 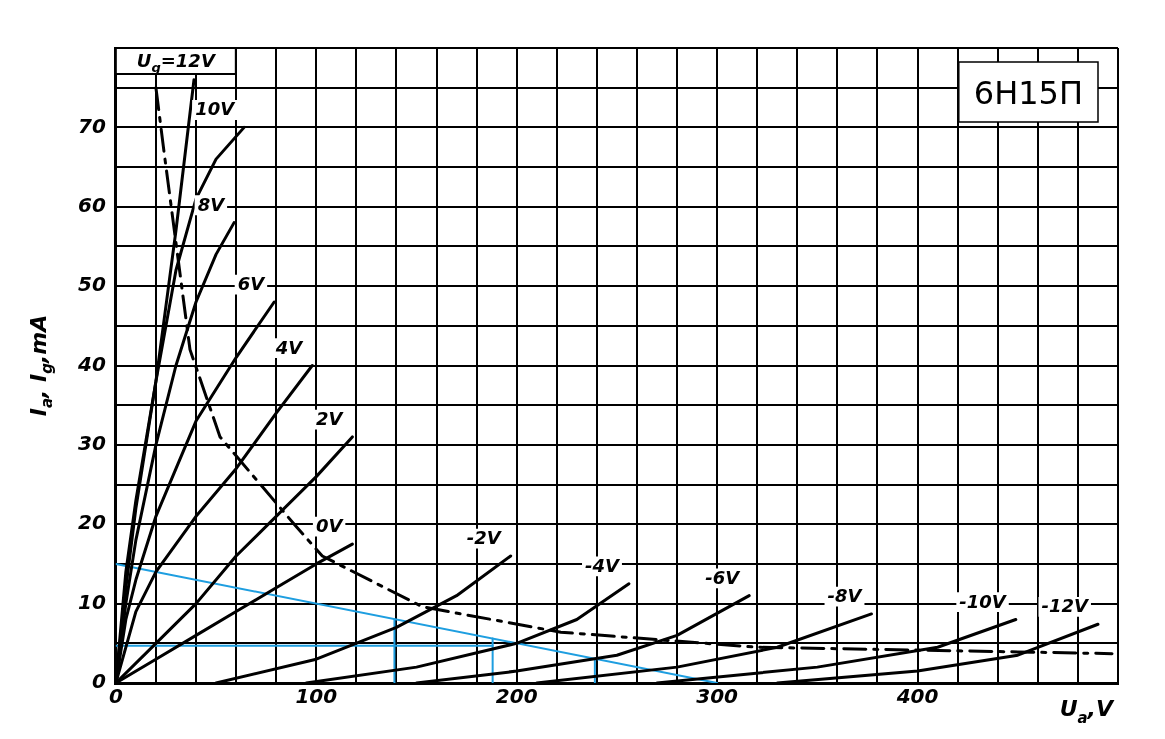 What do you see at coordinates (1066, 606) in the screenshot?
I see `series-label: -12V` at bounding box center [1066, 606].